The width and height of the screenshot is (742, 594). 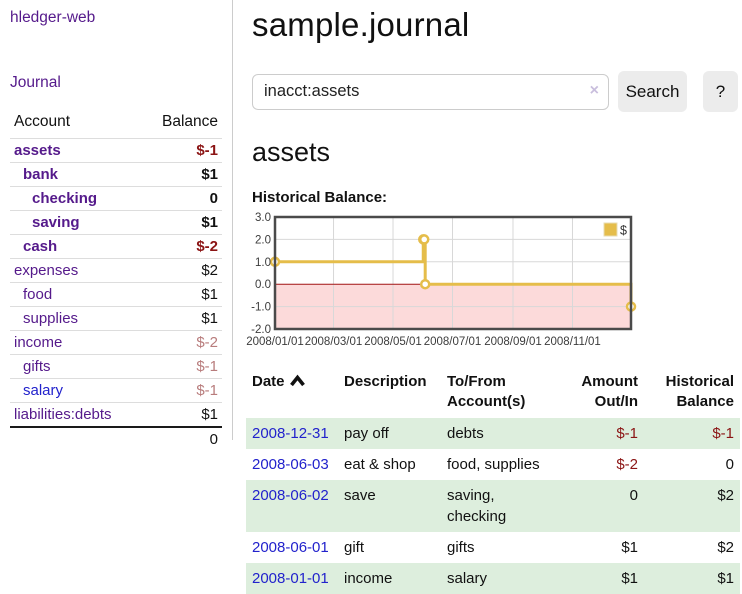 What do you see at coordinates (169, 198) in the screenshot?
I see `account-balance: 0` at bounding box center [169, 198].